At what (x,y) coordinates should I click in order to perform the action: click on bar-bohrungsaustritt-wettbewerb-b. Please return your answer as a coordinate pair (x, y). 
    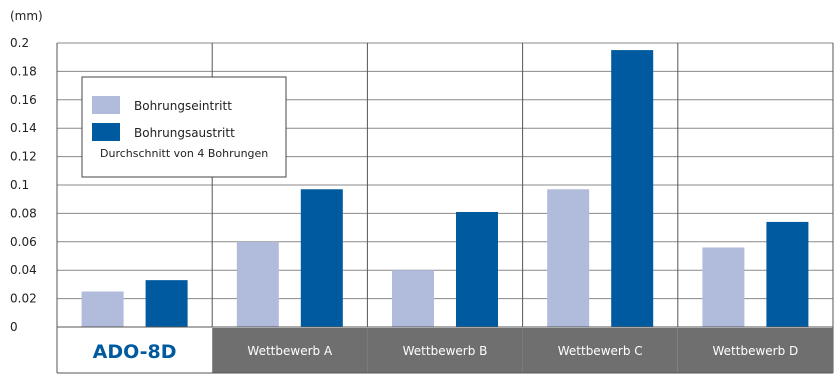
    Looking at the image, I should click on (477, 269).